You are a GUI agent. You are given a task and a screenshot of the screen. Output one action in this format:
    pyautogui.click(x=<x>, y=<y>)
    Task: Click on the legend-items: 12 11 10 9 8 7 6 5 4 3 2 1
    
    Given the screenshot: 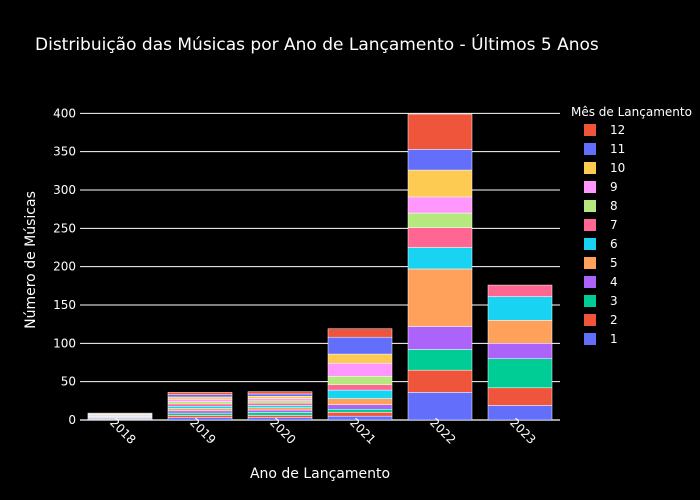 What is the action you would take?
    pyautogui.click(x=604, y=234)
    